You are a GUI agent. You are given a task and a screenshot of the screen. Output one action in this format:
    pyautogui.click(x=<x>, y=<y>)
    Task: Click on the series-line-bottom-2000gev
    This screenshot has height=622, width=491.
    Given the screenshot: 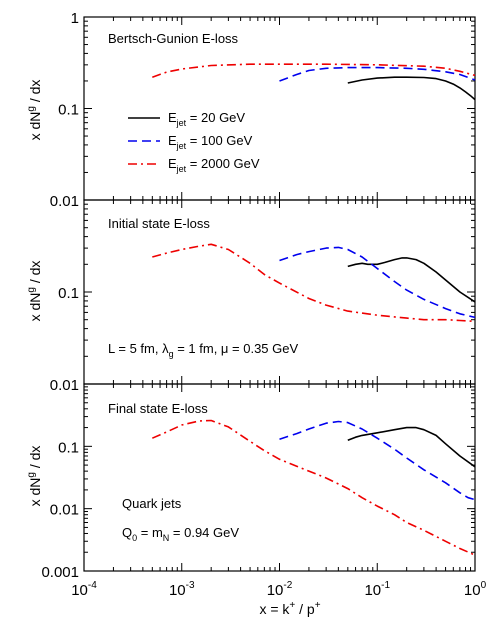 What is the action you would take?
    pyautogui.click(x=313, y=487)
    